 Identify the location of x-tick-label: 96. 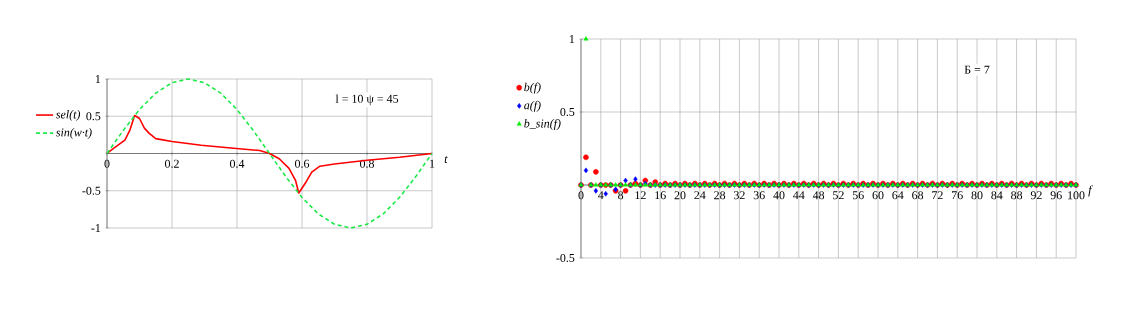
(1056, 195).